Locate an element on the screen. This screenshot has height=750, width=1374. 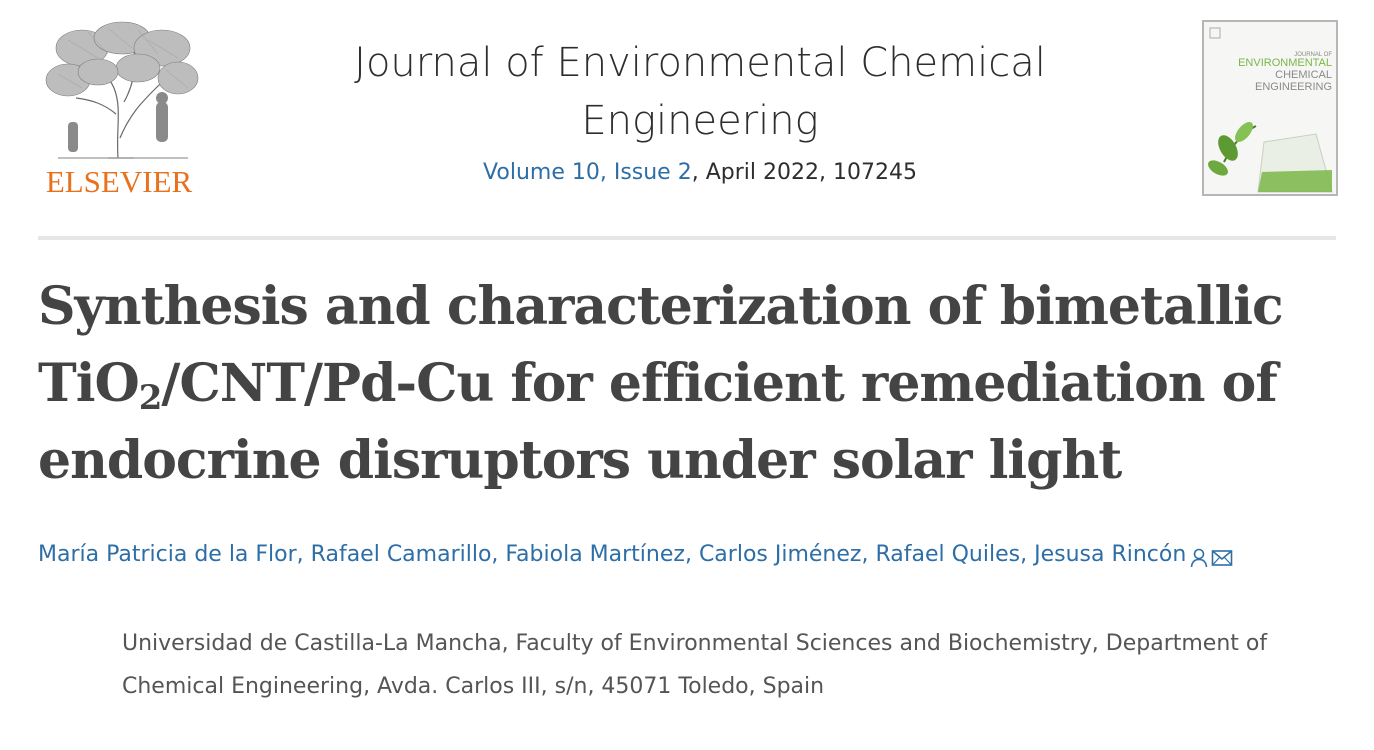
author-link: María Patricia de la Flor is located at coordinates (167, 554).